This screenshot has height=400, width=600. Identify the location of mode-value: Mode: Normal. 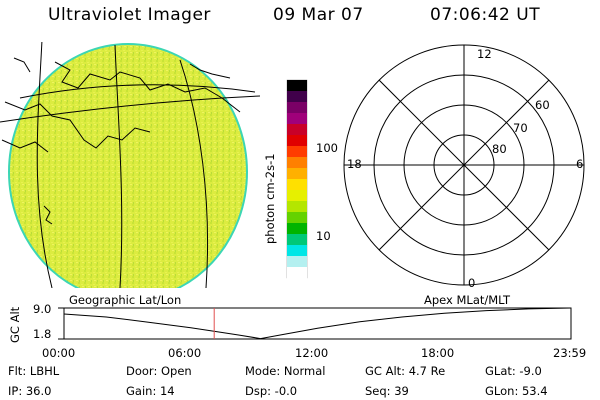
(285, 371).